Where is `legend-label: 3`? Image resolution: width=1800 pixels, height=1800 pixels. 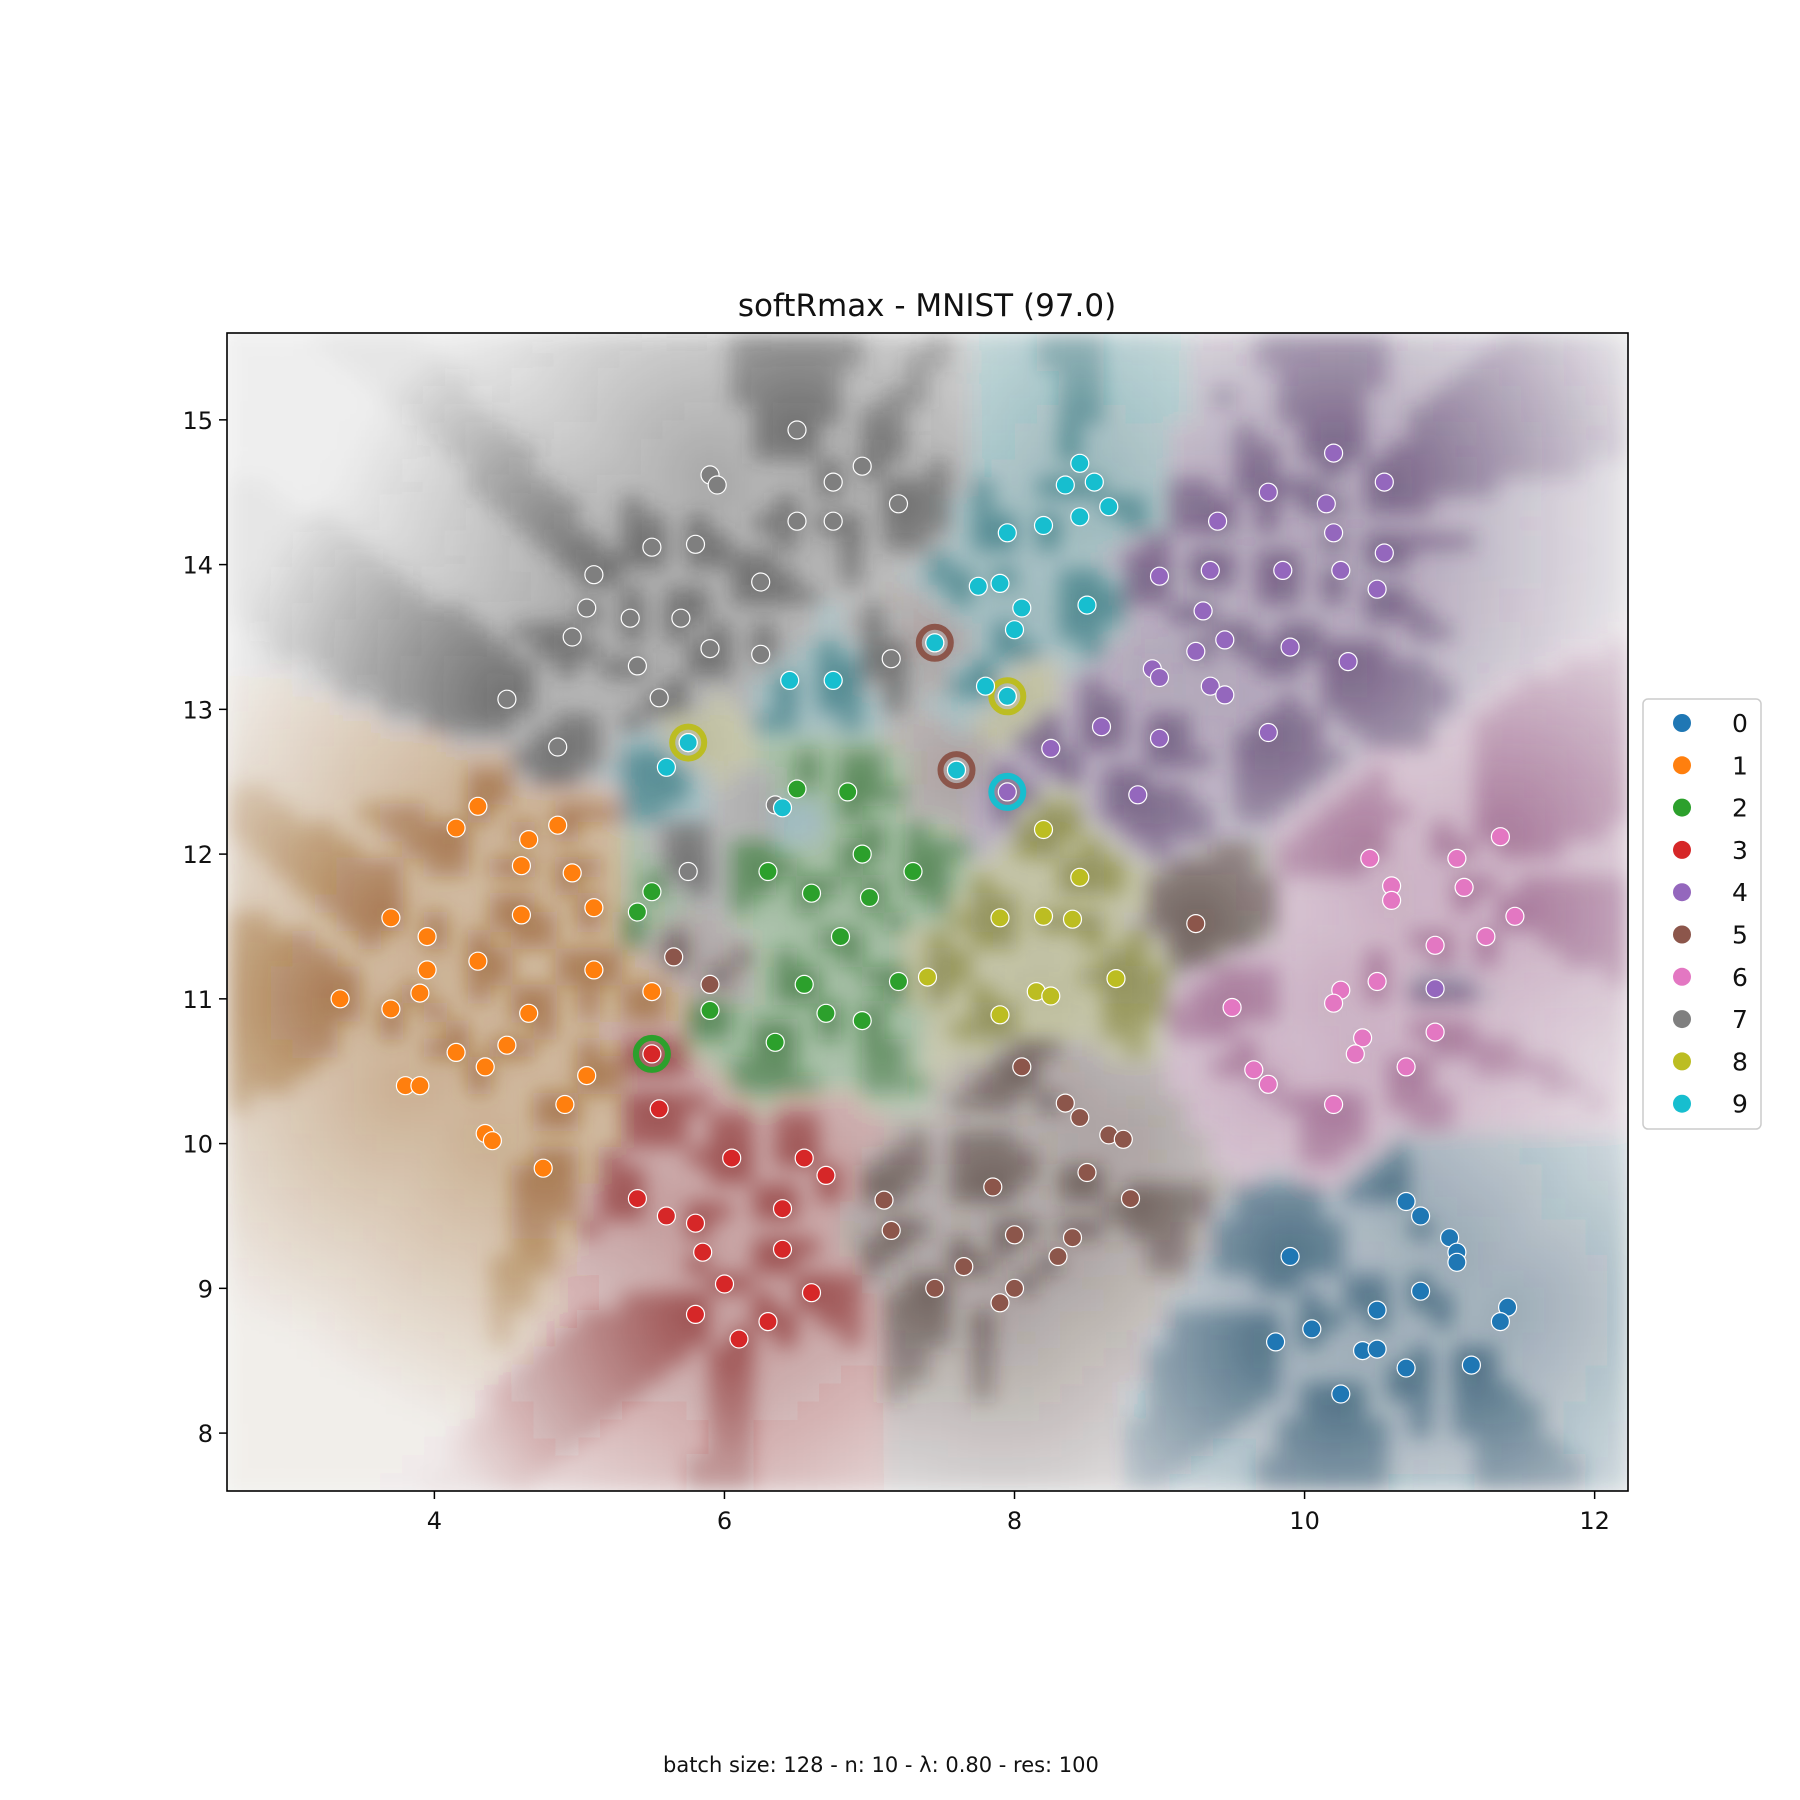
legend-label: 3 is located at coordinates (1740, 850).